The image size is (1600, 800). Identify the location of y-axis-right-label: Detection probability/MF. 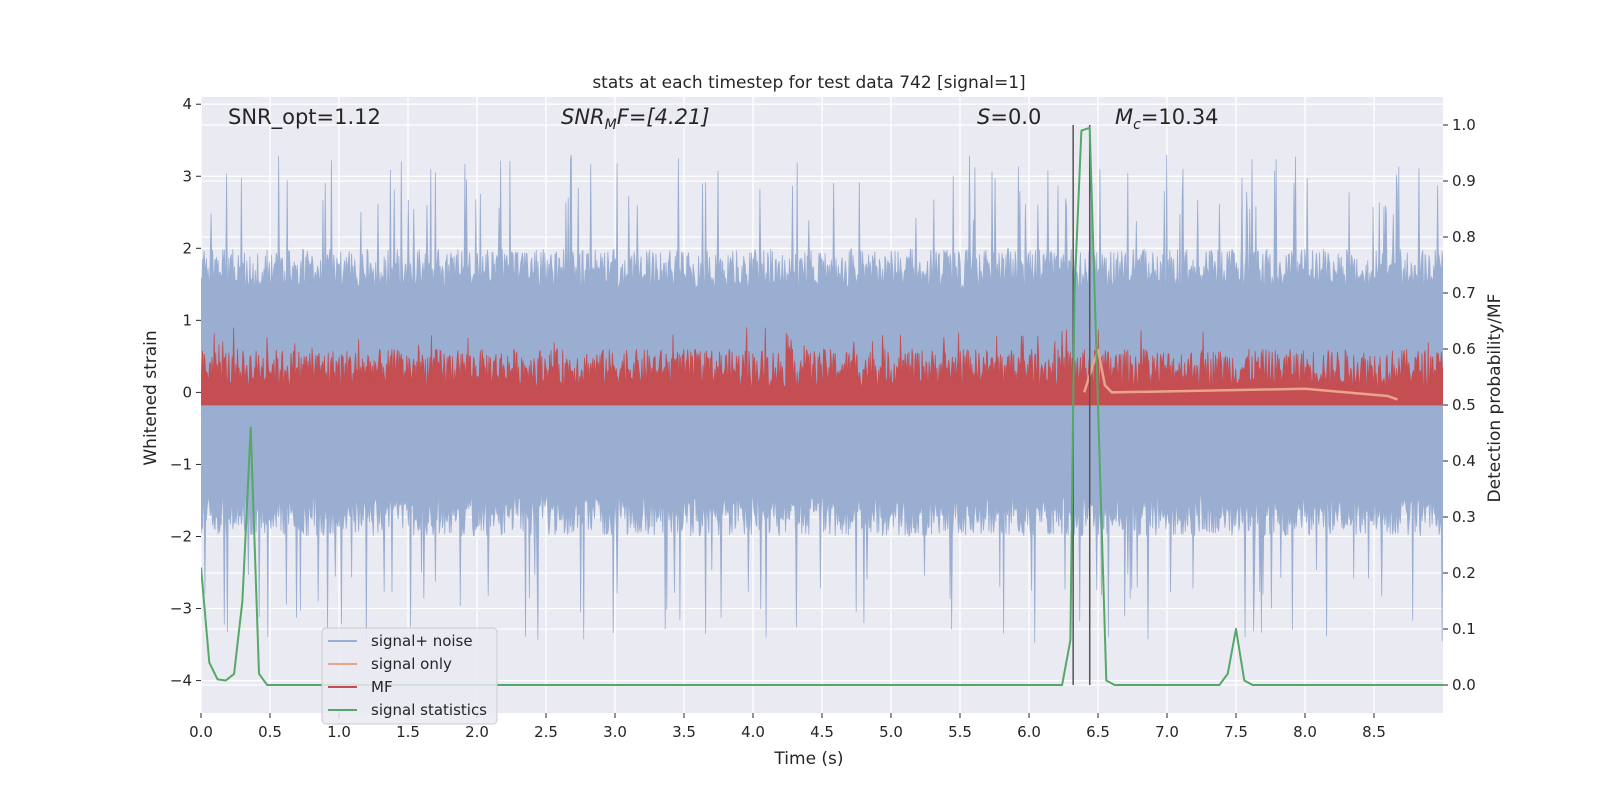
(1495, 398).